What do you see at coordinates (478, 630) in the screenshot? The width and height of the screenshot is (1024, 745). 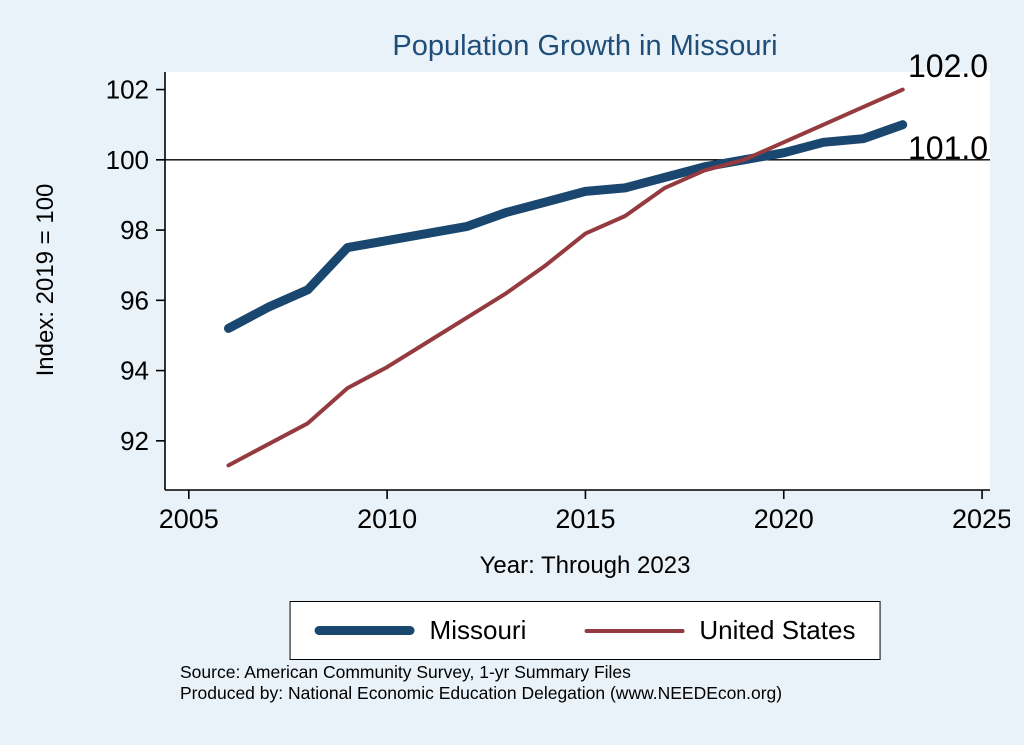 I see `legend-label-missouri: Missouri` at bounding box center [478, 630].